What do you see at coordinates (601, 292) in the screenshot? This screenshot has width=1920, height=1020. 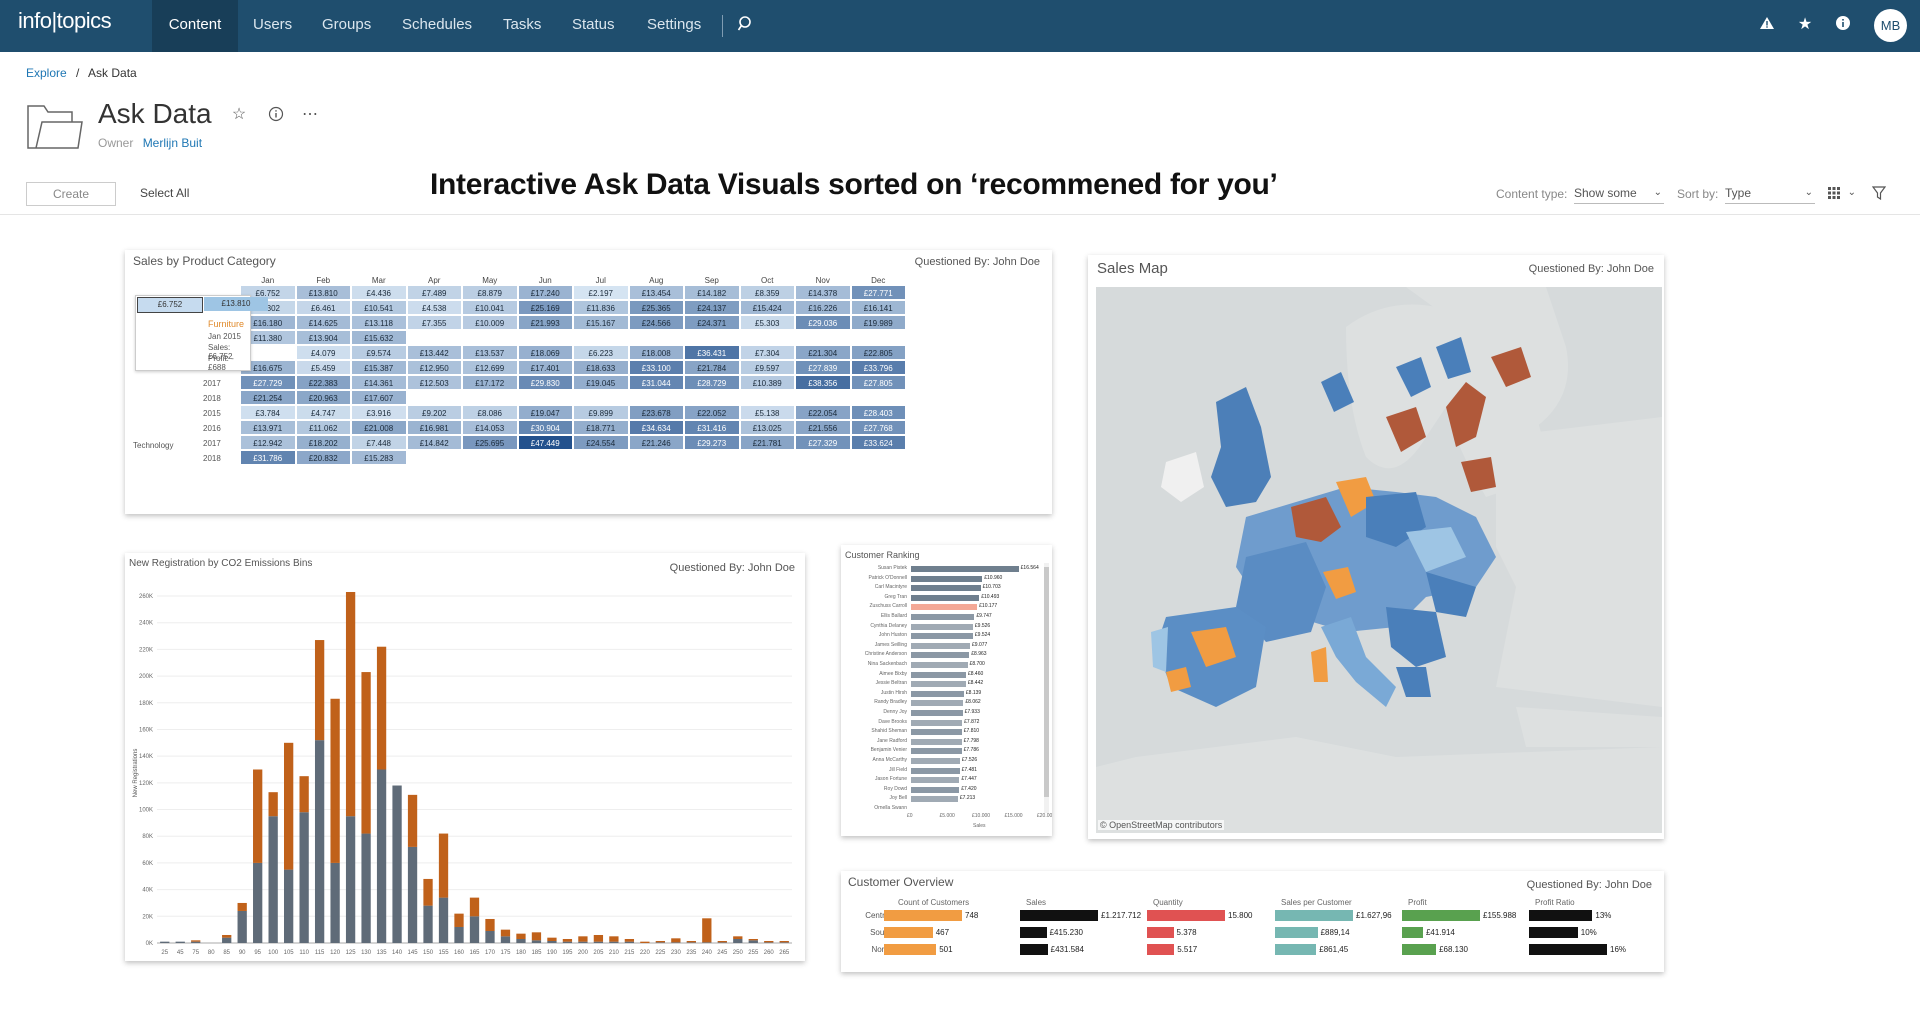 I see `heat-cell: £2.197` at bounding box center [601, 292].